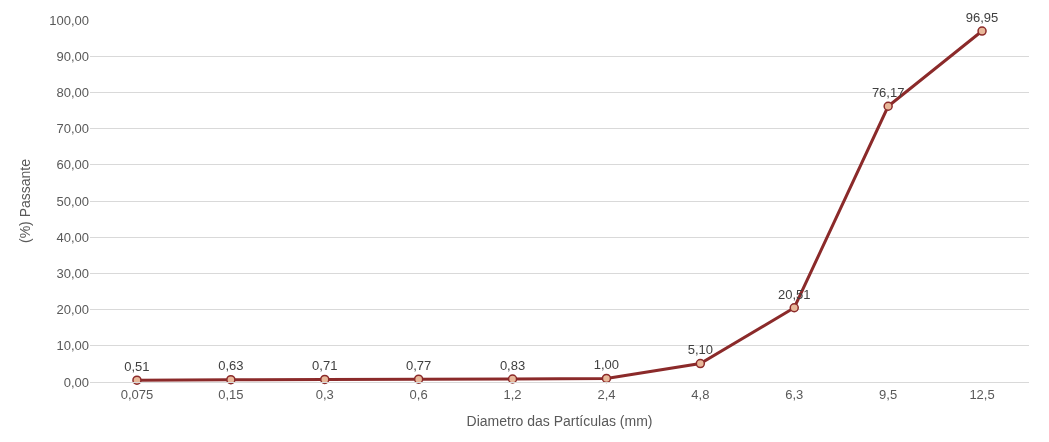 Image resolution: width=1049 pixels, height=442 pixels. I want to click on y-tick-label: 60,00, so click(72, 165).